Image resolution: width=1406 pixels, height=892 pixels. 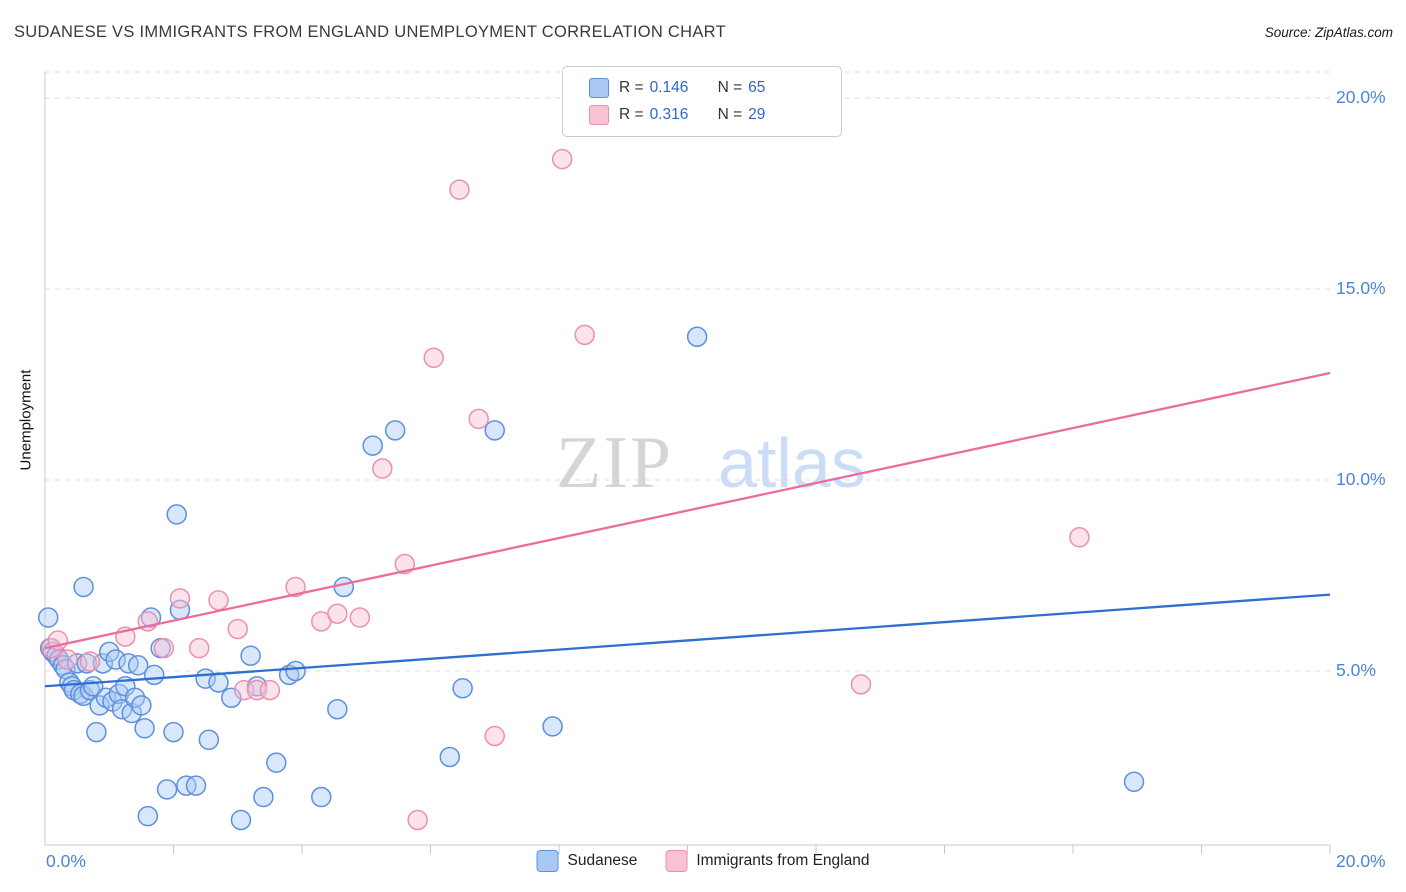 What do you see at coordinates (599, 115) in the screenshot?
I see `england-swatch-icon` at bounding box center [599, 115].